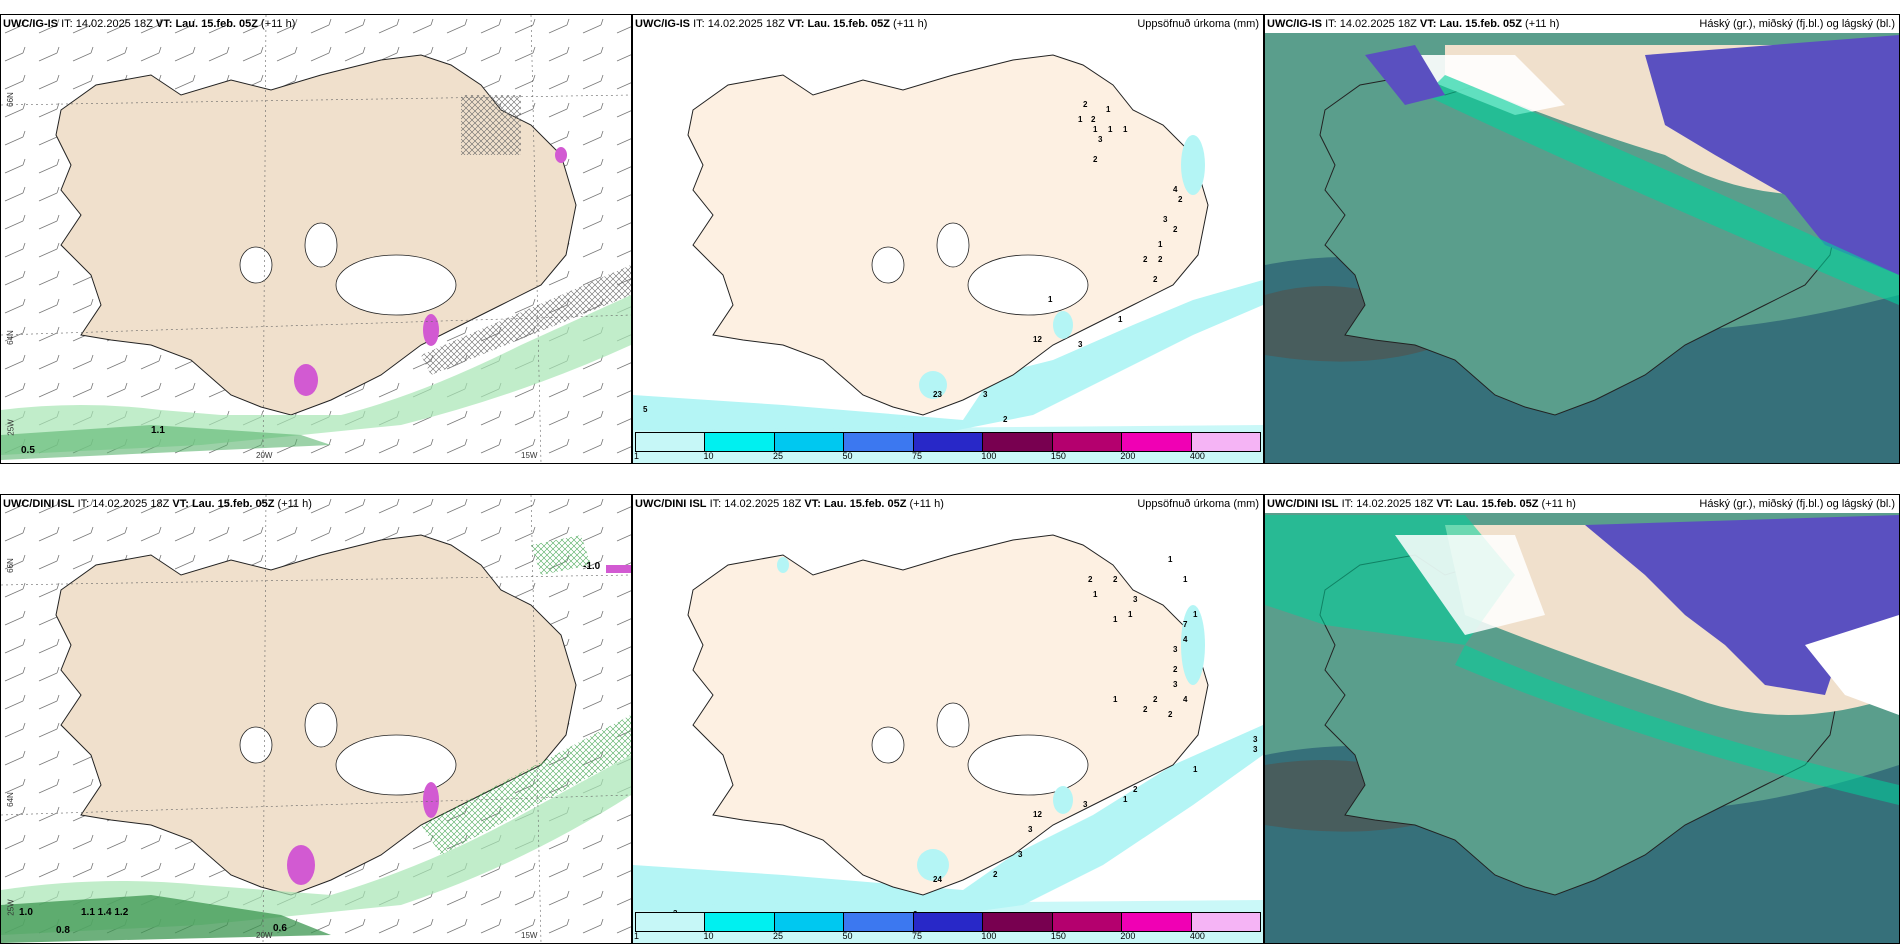 The image size is (1900, 950). I want to click on field-value: 1.1, so click(158, 430).